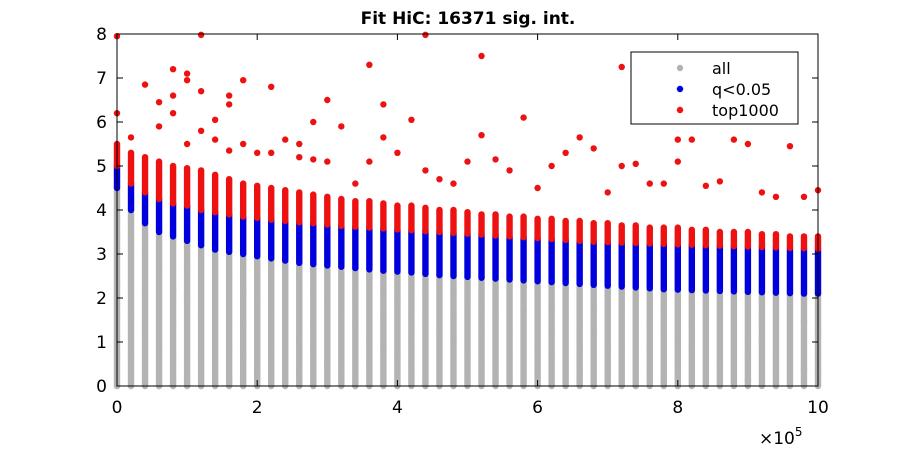 The image size is (900, 450). Describe the element at coordinates (680, 89) in the screenshot. I see `legend-marker-q005` at that location.